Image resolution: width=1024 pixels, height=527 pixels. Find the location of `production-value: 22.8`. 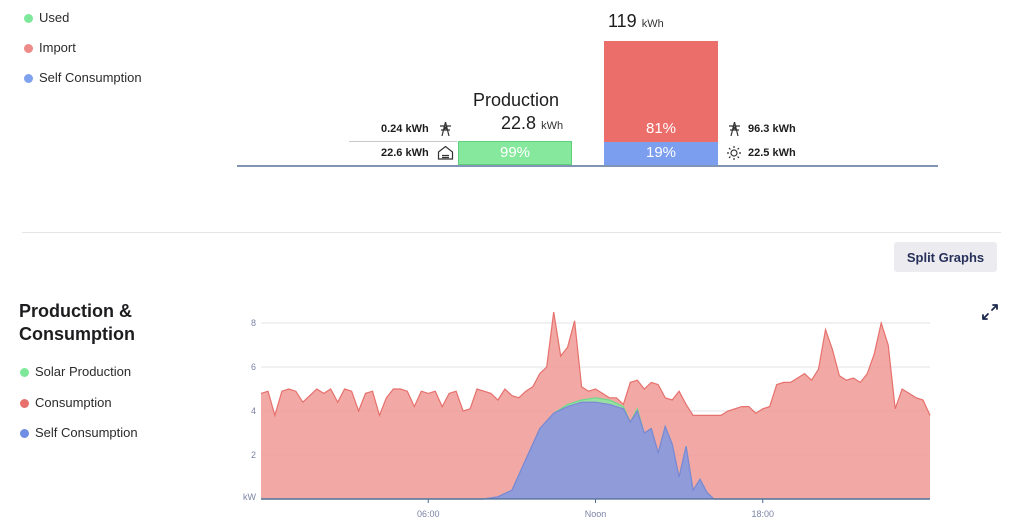

production-value: 22.8 is located at coordinates (519, 123).